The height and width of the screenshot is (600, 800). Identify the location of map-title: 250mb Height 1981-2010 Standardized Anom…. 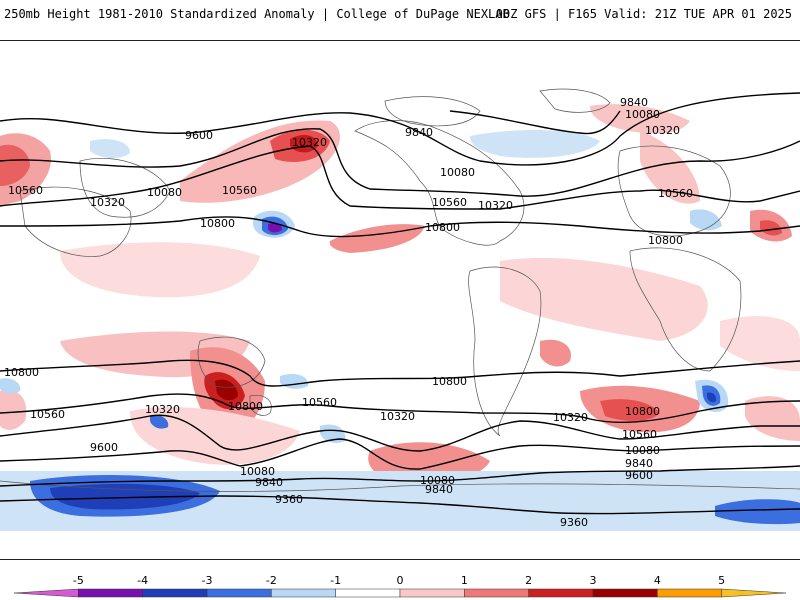
(257, 14).